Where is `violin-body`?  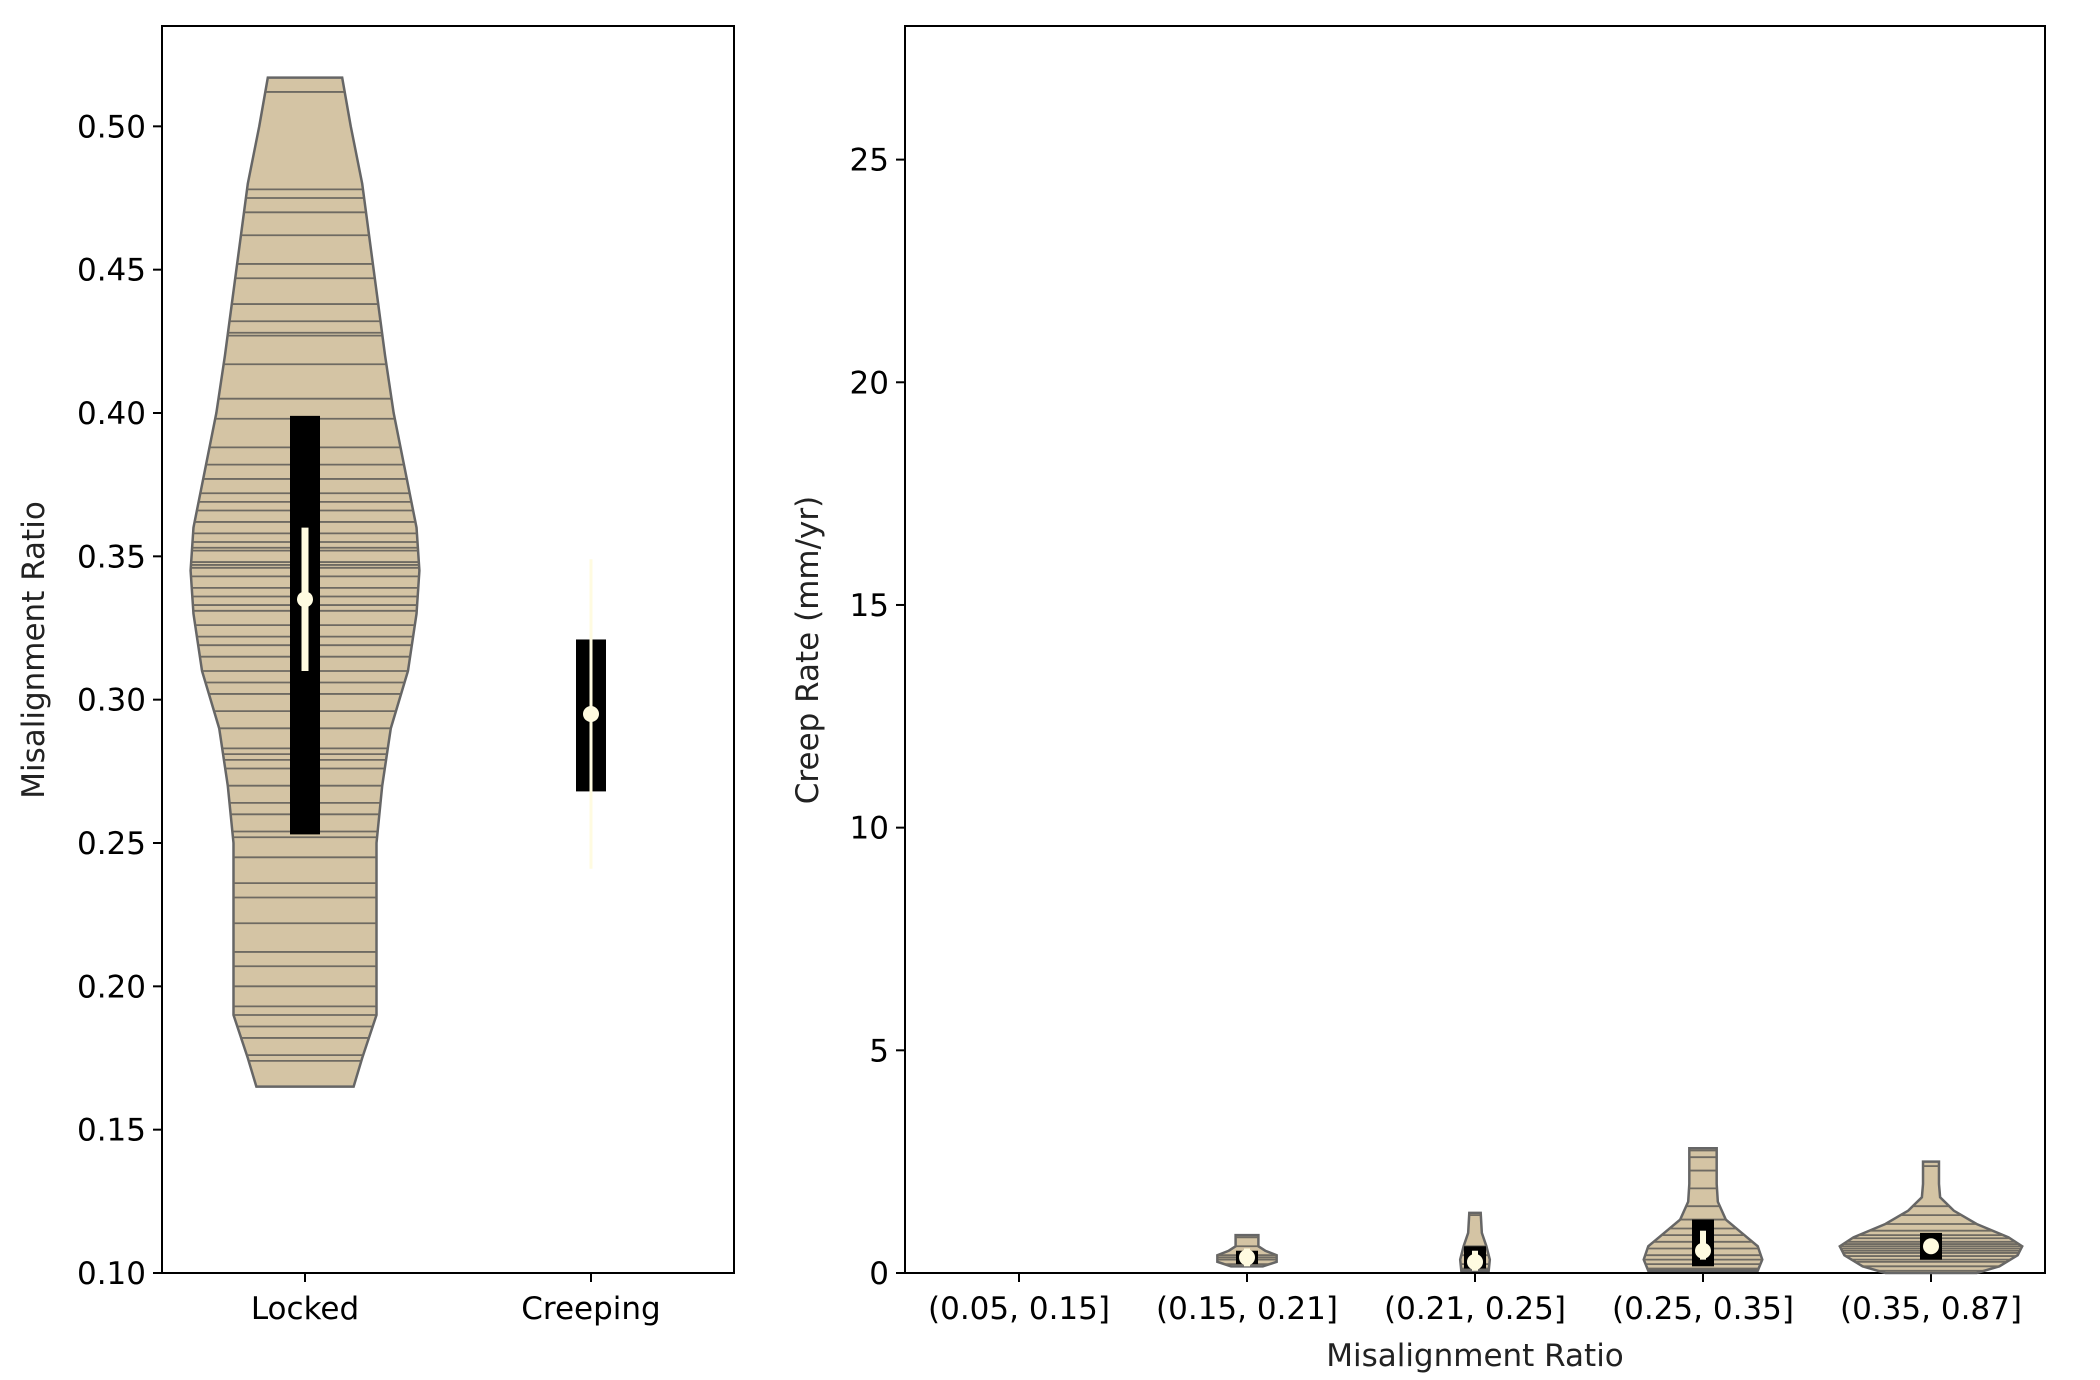 violin-body is located at coordinates (1703, 1210).